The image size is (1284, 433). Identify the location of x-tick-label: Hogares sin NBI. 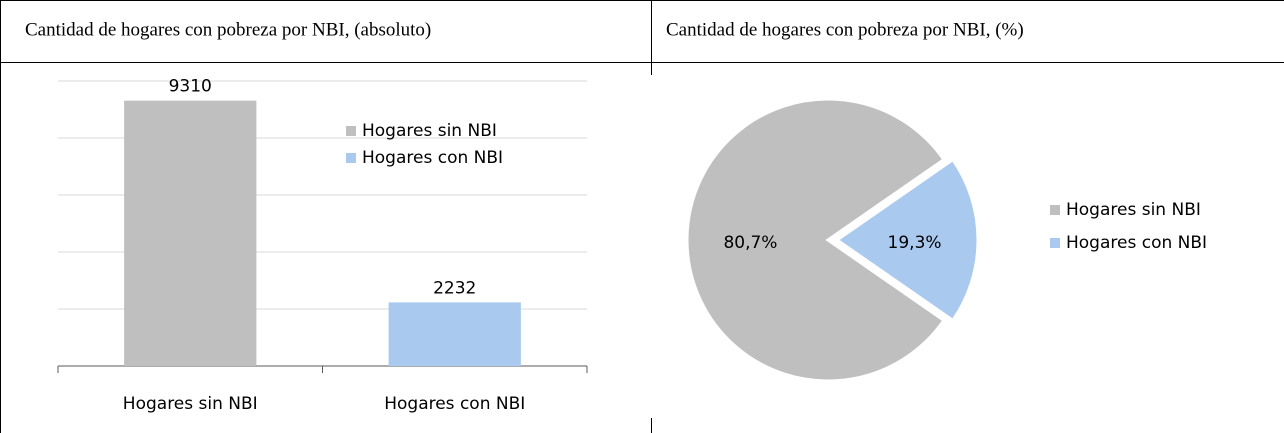
(190, 404).